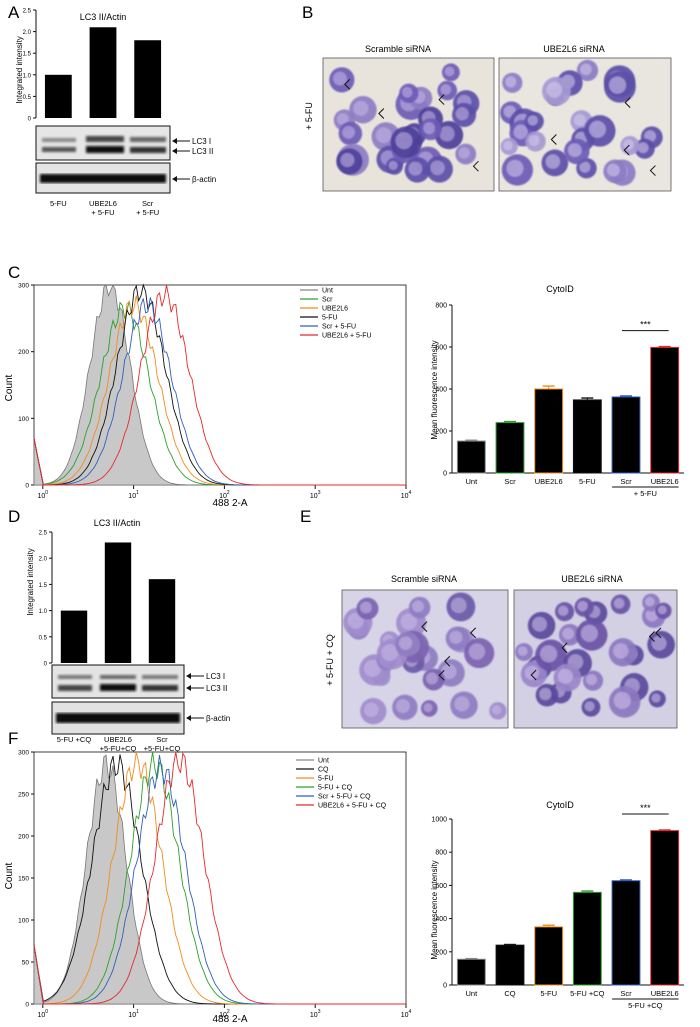  Describe the element at coordinates (224, 495) in the screenshot. I see `xtick-label-2: 10²` at that location.